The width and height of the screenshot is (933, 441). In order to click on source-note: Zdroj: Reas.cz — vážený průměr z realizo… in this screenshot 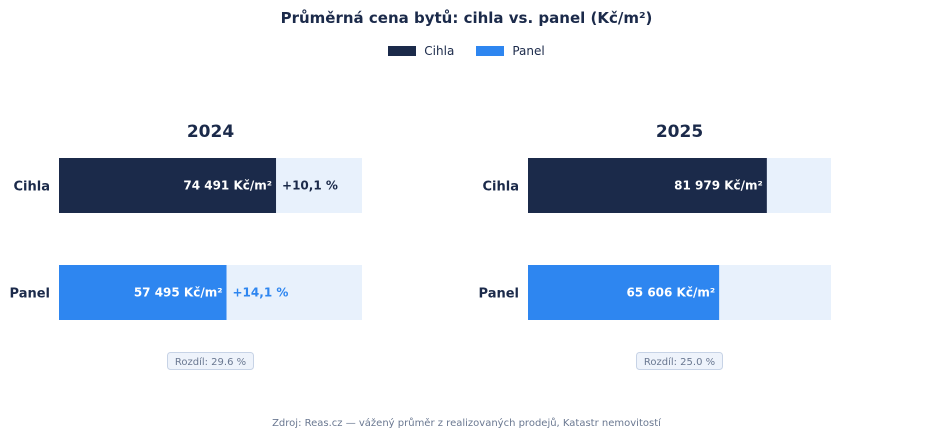, I will do `click(466, 423)`.